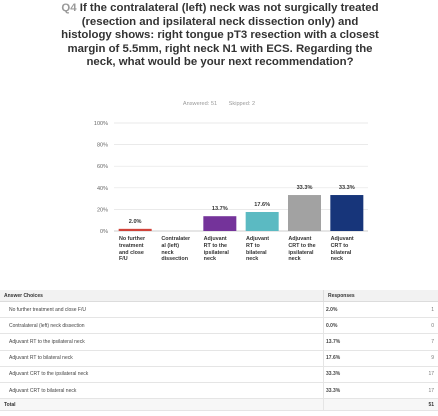  I want to click on total-label: Total, so click(162, 405).